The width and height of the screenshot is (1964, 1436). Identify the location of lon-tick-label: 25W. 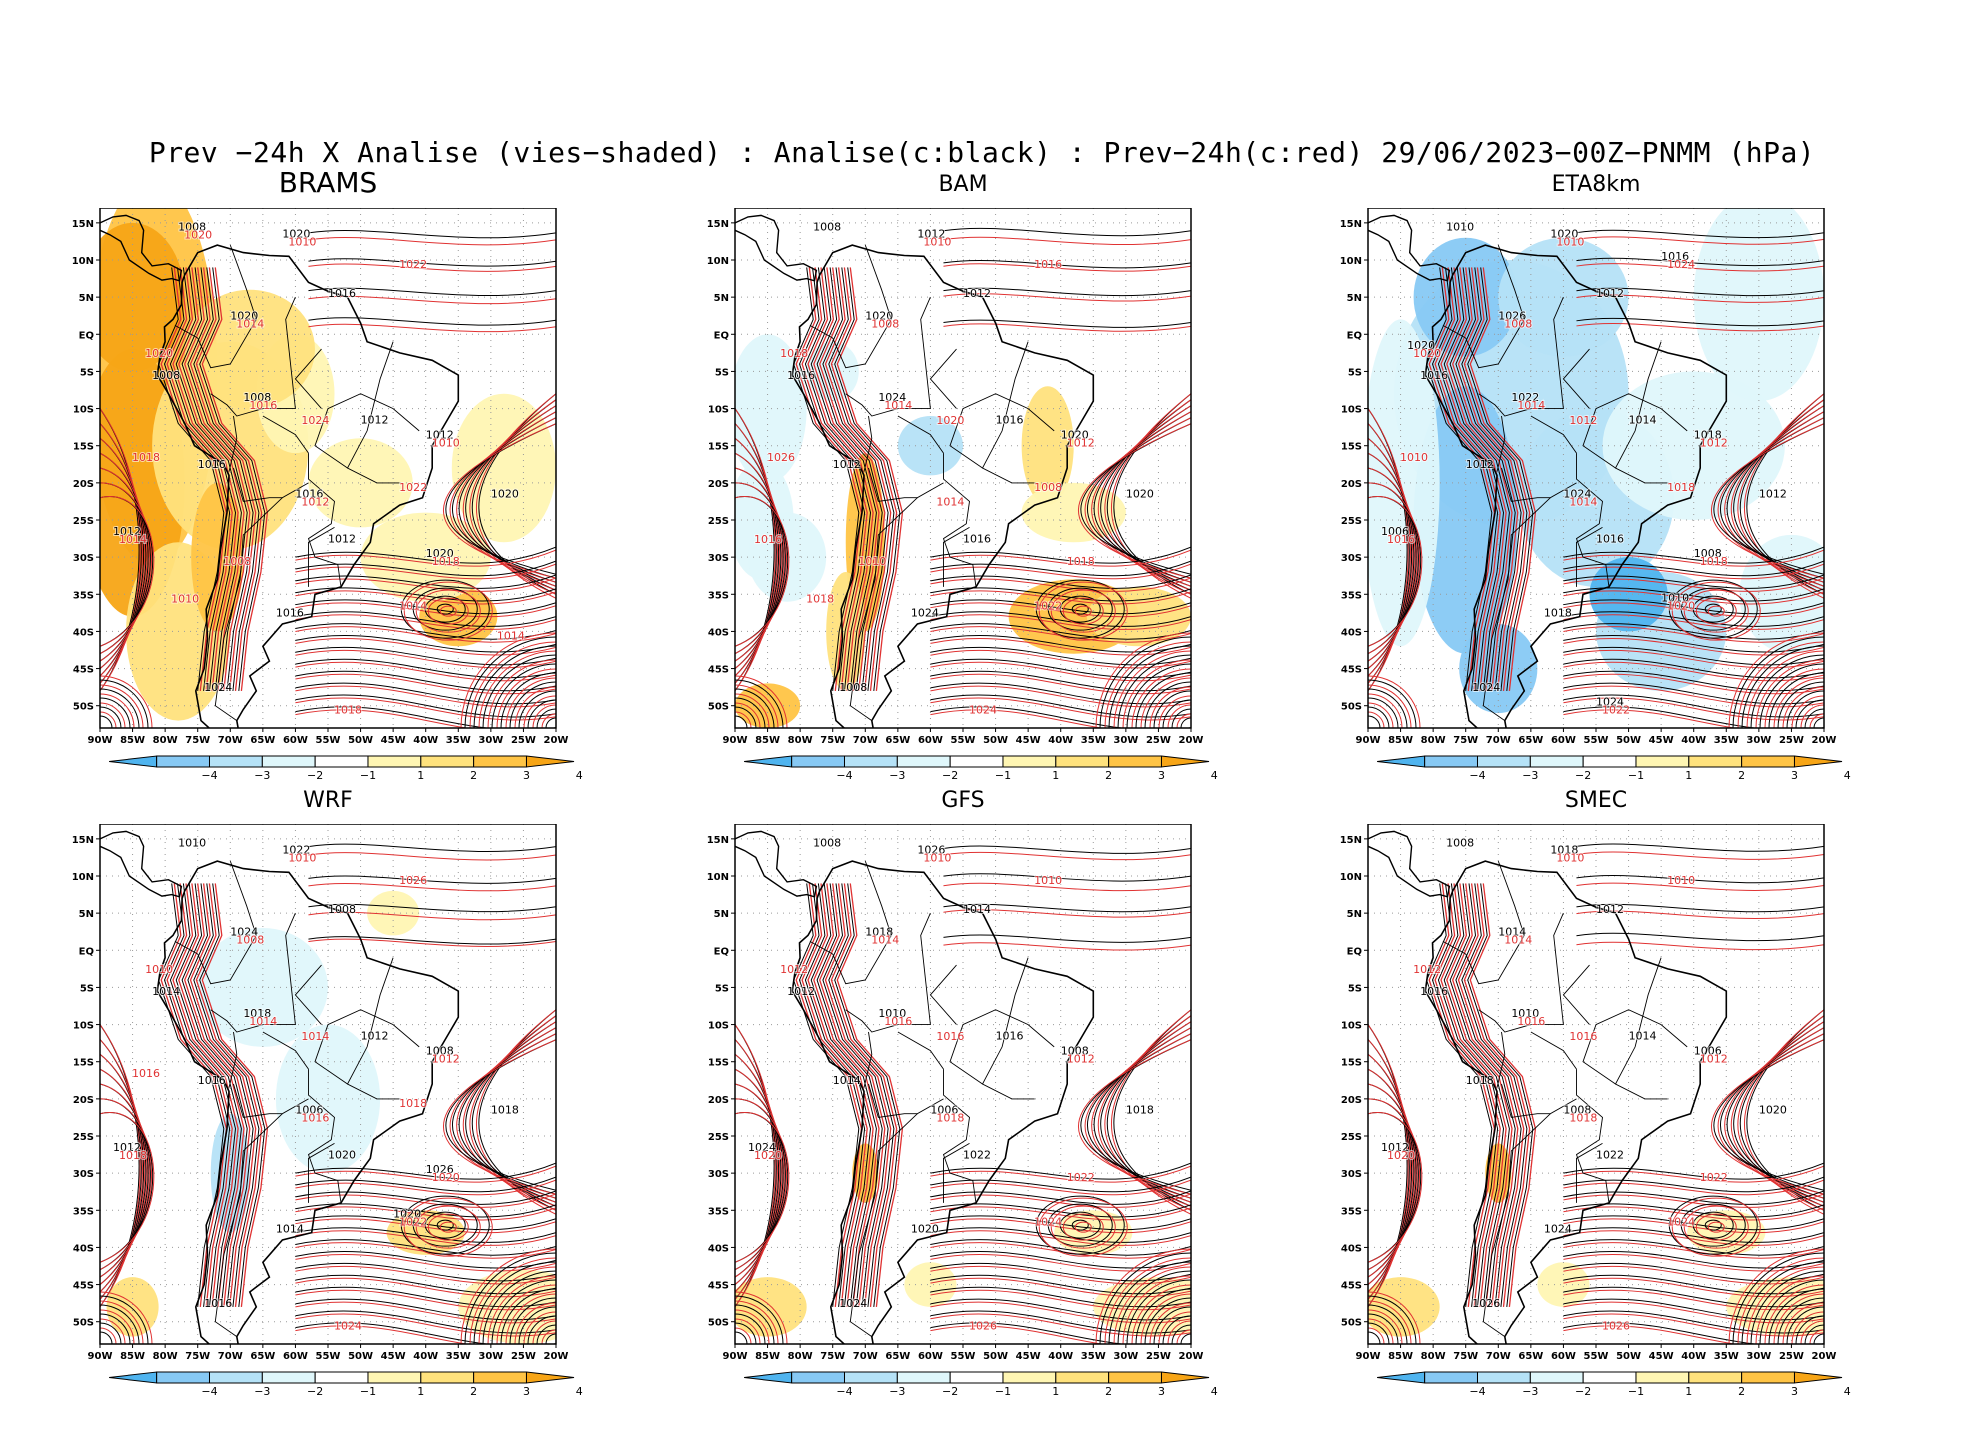
(1158, 1356).